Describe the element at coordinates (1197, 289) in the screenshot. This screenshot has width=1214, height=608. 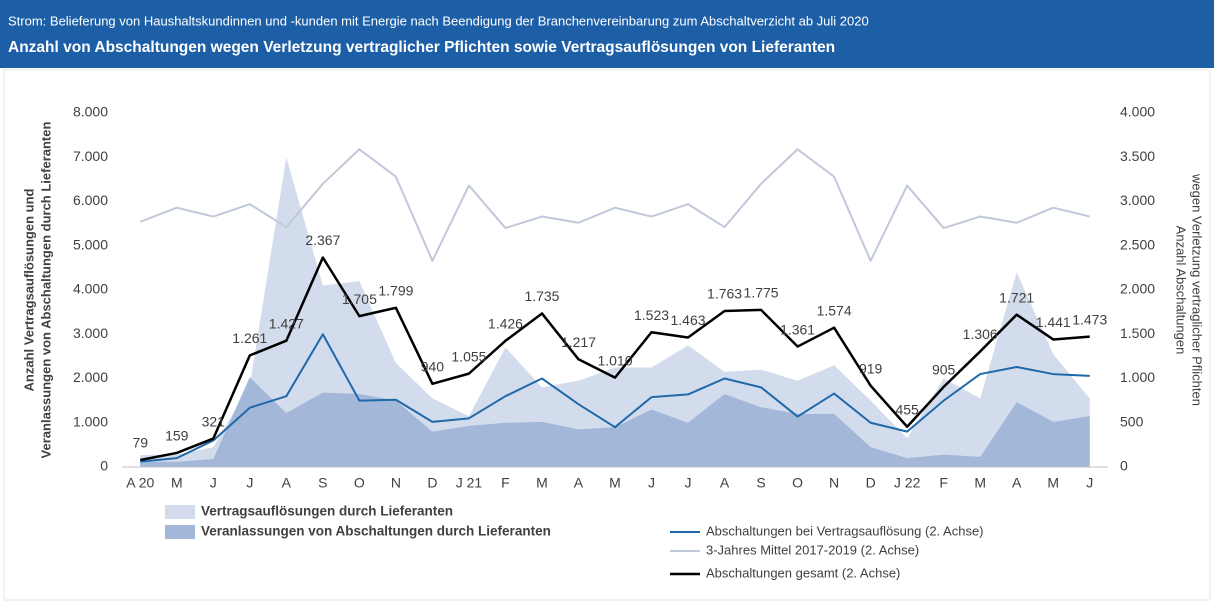
I see `y2-axis-label: wegen Verletzung vertraglicher Pflichten` at that location.